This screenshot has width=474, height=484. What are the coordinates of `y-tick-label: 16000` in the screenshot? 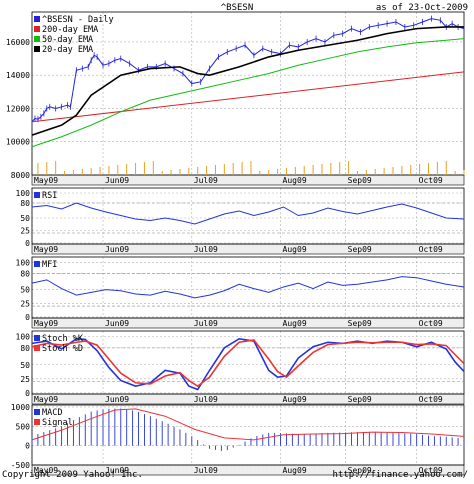 It's located at (18, 42).